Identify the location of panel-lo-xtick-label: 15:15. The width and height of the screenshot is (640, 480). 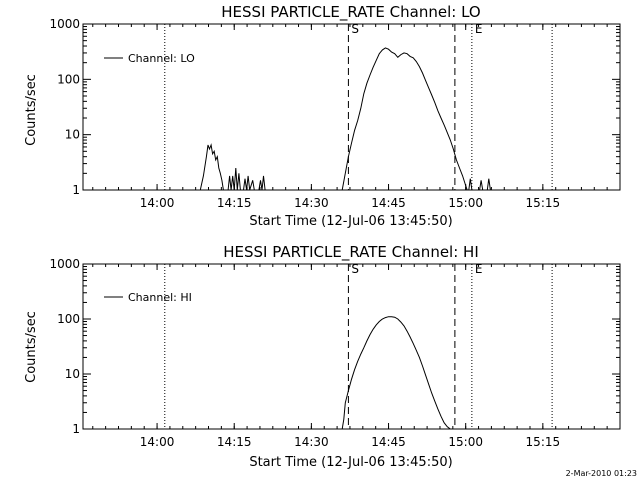
(543, 203).